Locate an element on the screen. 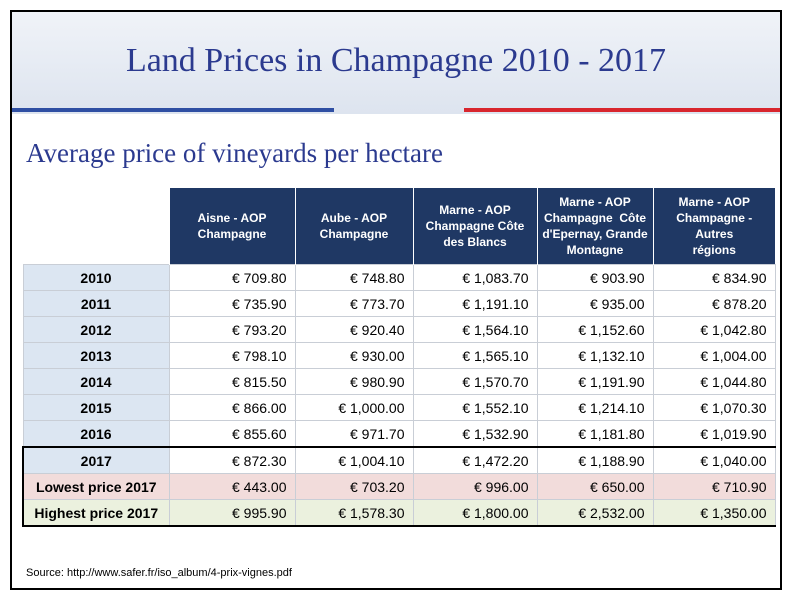 The height and width of the screenshot is (600, 792). price-cell: € 903.90 is located at coordinates (595, 277).